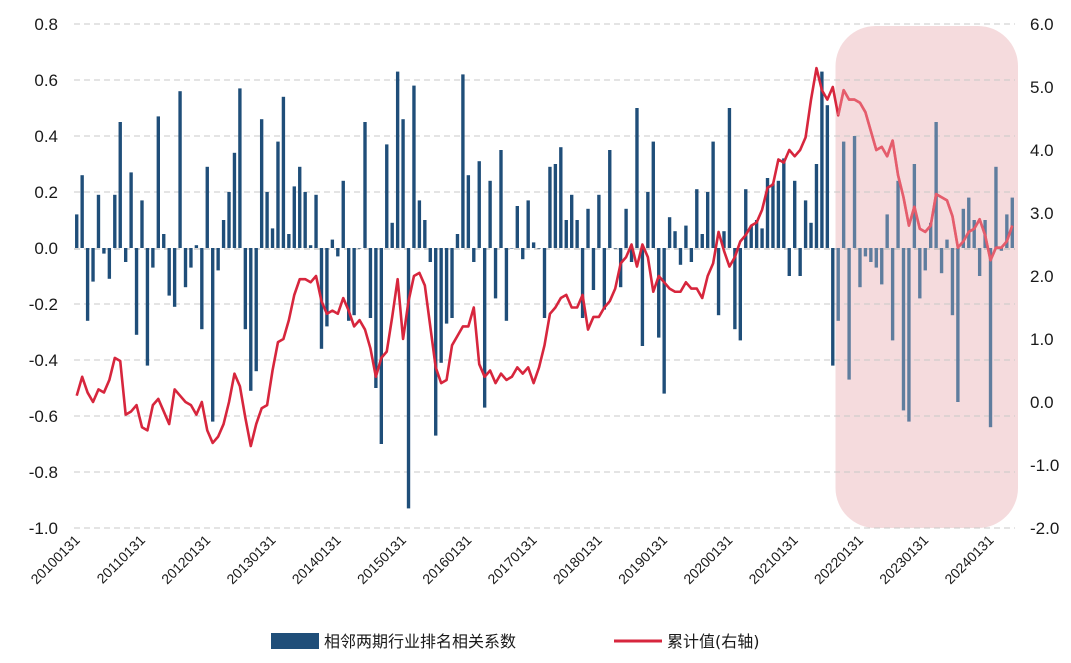 The image size is (1071, 663). Describe the element at coordinates (713, 641) in the screenshot. I see `legend-line-label: 累计值(右轴)` at that location.